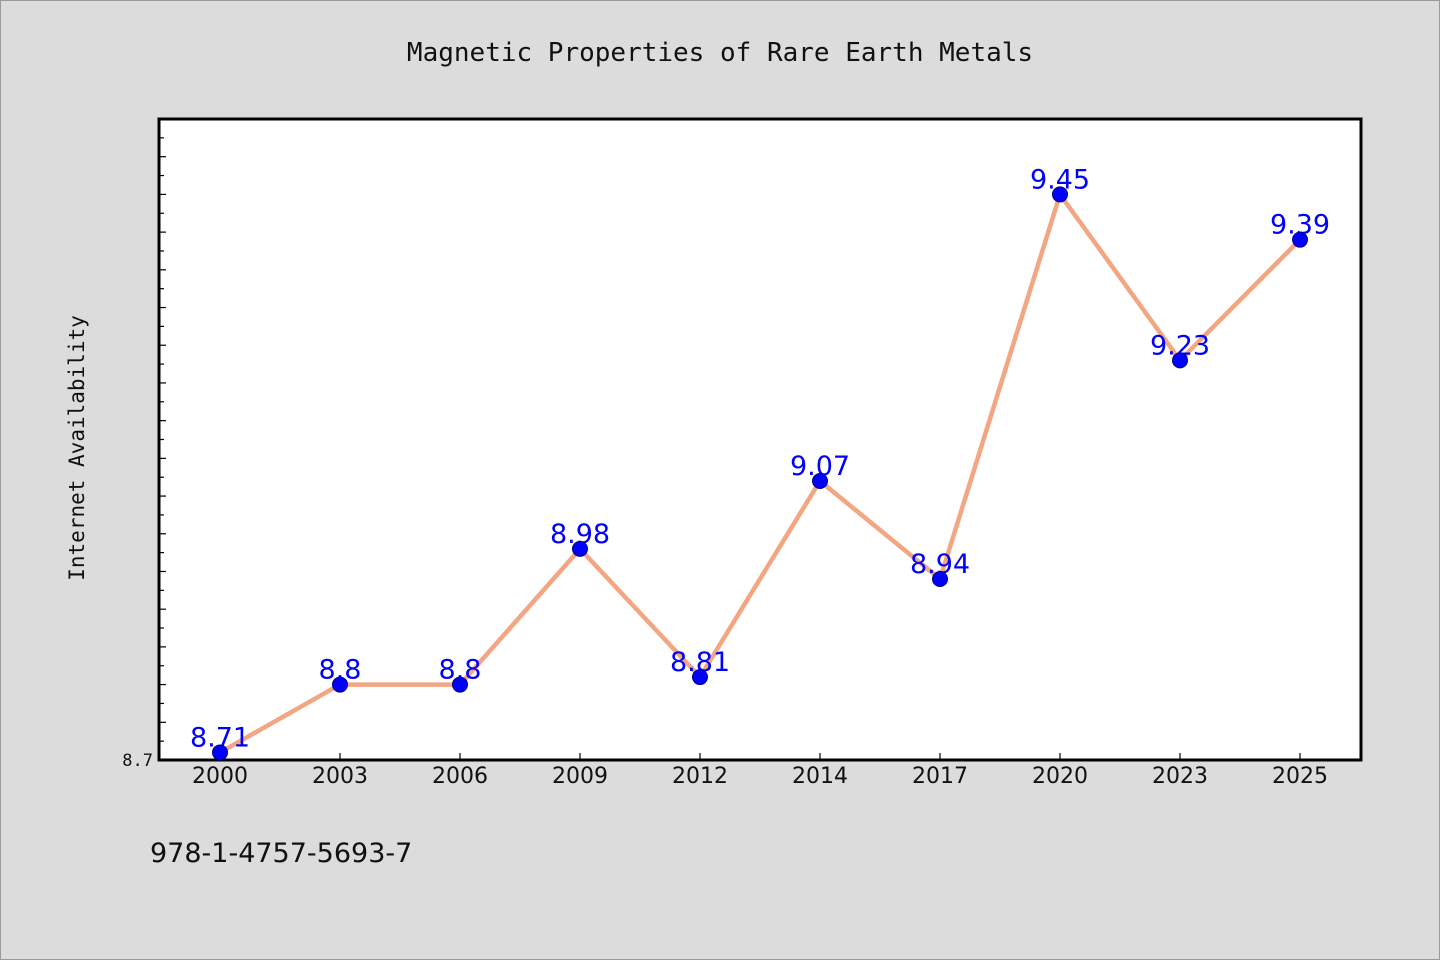 This screenshot has width=1440, height=960. I want to click on x-tick-label: 2003, so click(340, 776).